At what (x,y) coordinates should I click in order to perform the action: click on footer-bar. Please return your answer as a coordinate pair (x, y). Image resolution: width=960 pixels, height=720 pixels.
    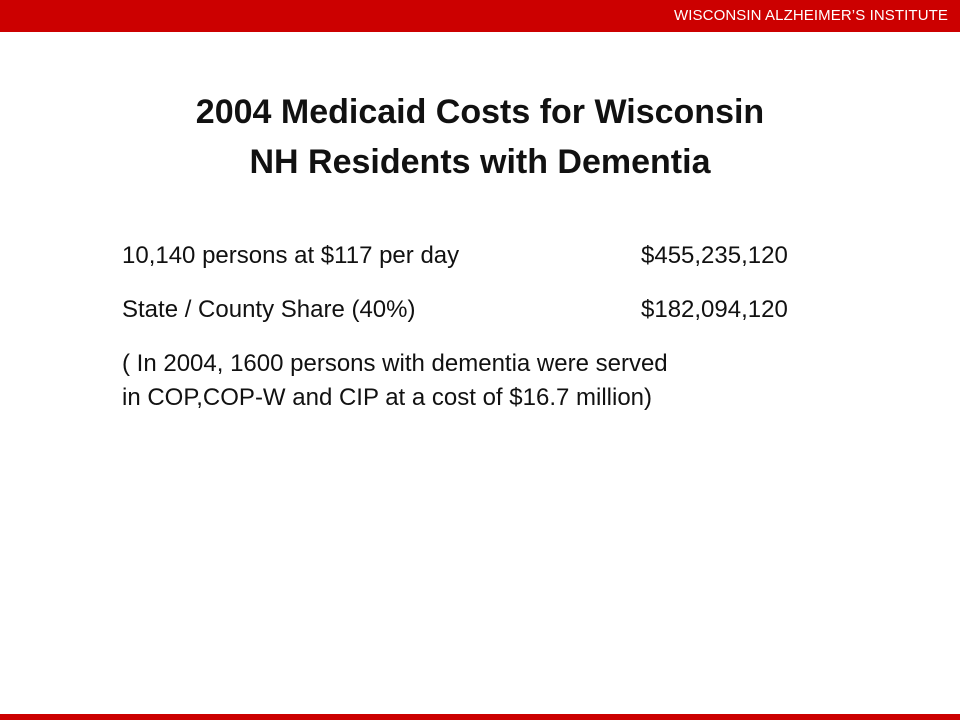
    Looking at the image, I should click on (480, 717).